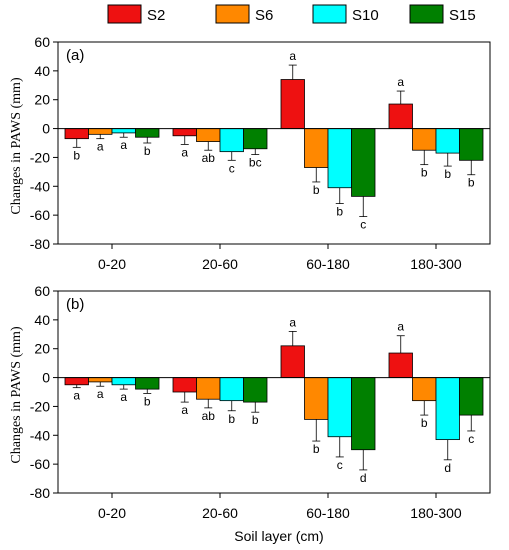 The height and width of the screenshot is (550, 509). I want to click on y-tick-label-b: -80, so click(40, 493).